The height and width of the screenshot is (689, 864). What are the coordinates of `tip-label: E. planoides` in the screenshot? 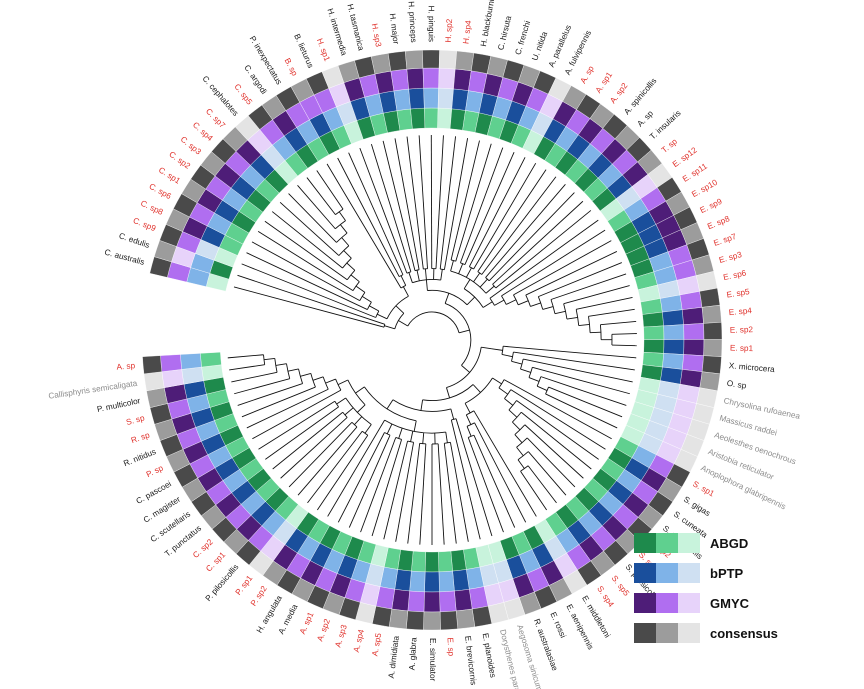 It's located at (489, 655).